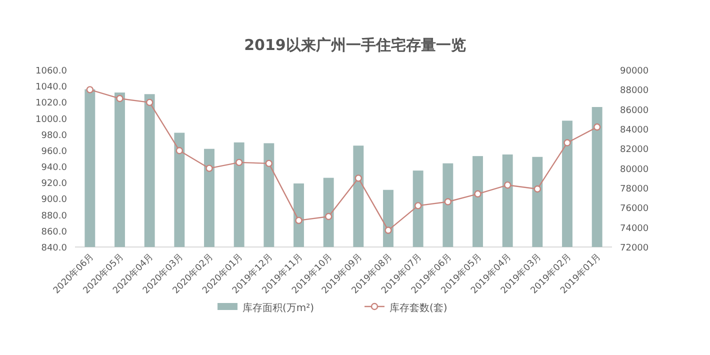  What do you see at coordinates (54, 200) in the screenshot?
I see `y-tick-label: 900.0` at bounding box center [54, 200].